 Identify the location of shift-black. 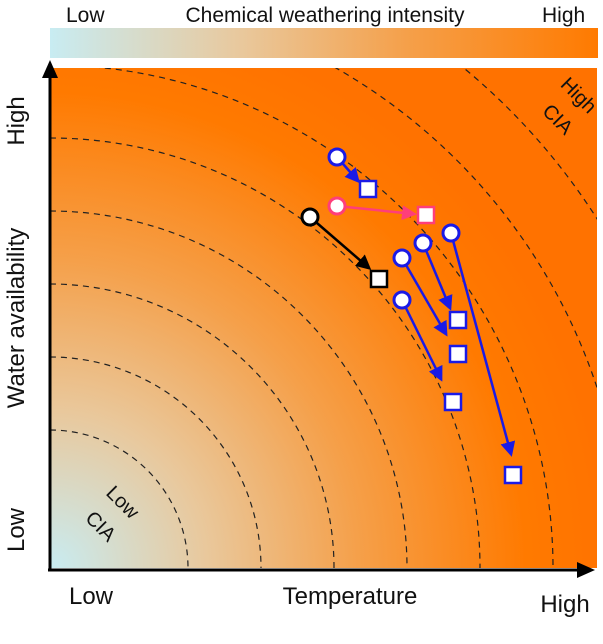
(344, 248).